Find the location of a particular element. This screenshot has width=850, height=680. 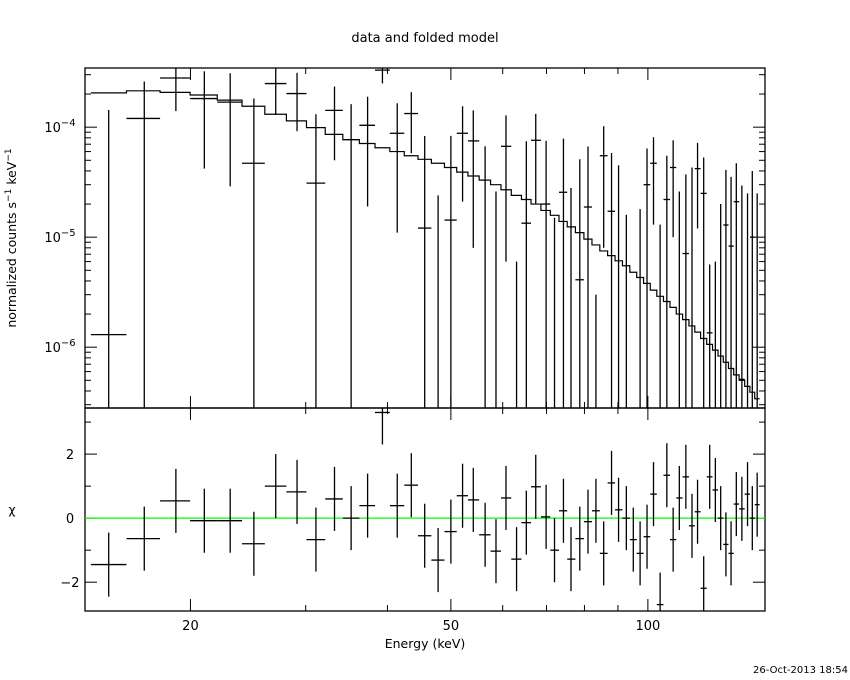

timestamp: 26-Oct-2013 18:54 is located at coordinates (800, 670).